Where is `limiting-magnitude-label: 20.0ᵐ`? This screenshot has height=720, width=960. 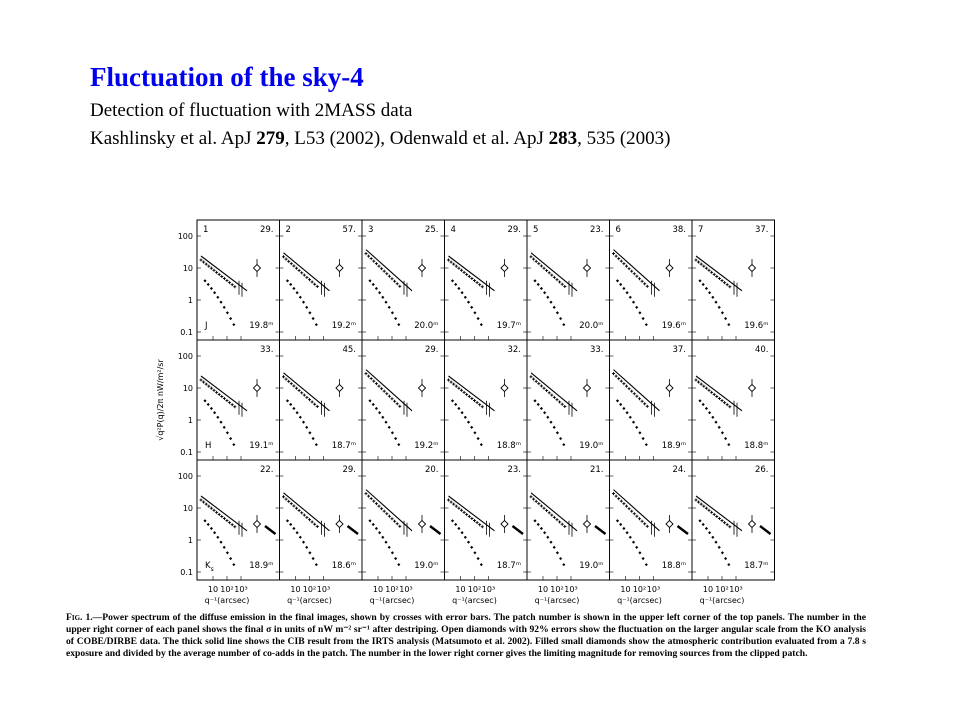
limiting-magnitude-label: 20.0ᵐ is located at coordinates (591, 326).